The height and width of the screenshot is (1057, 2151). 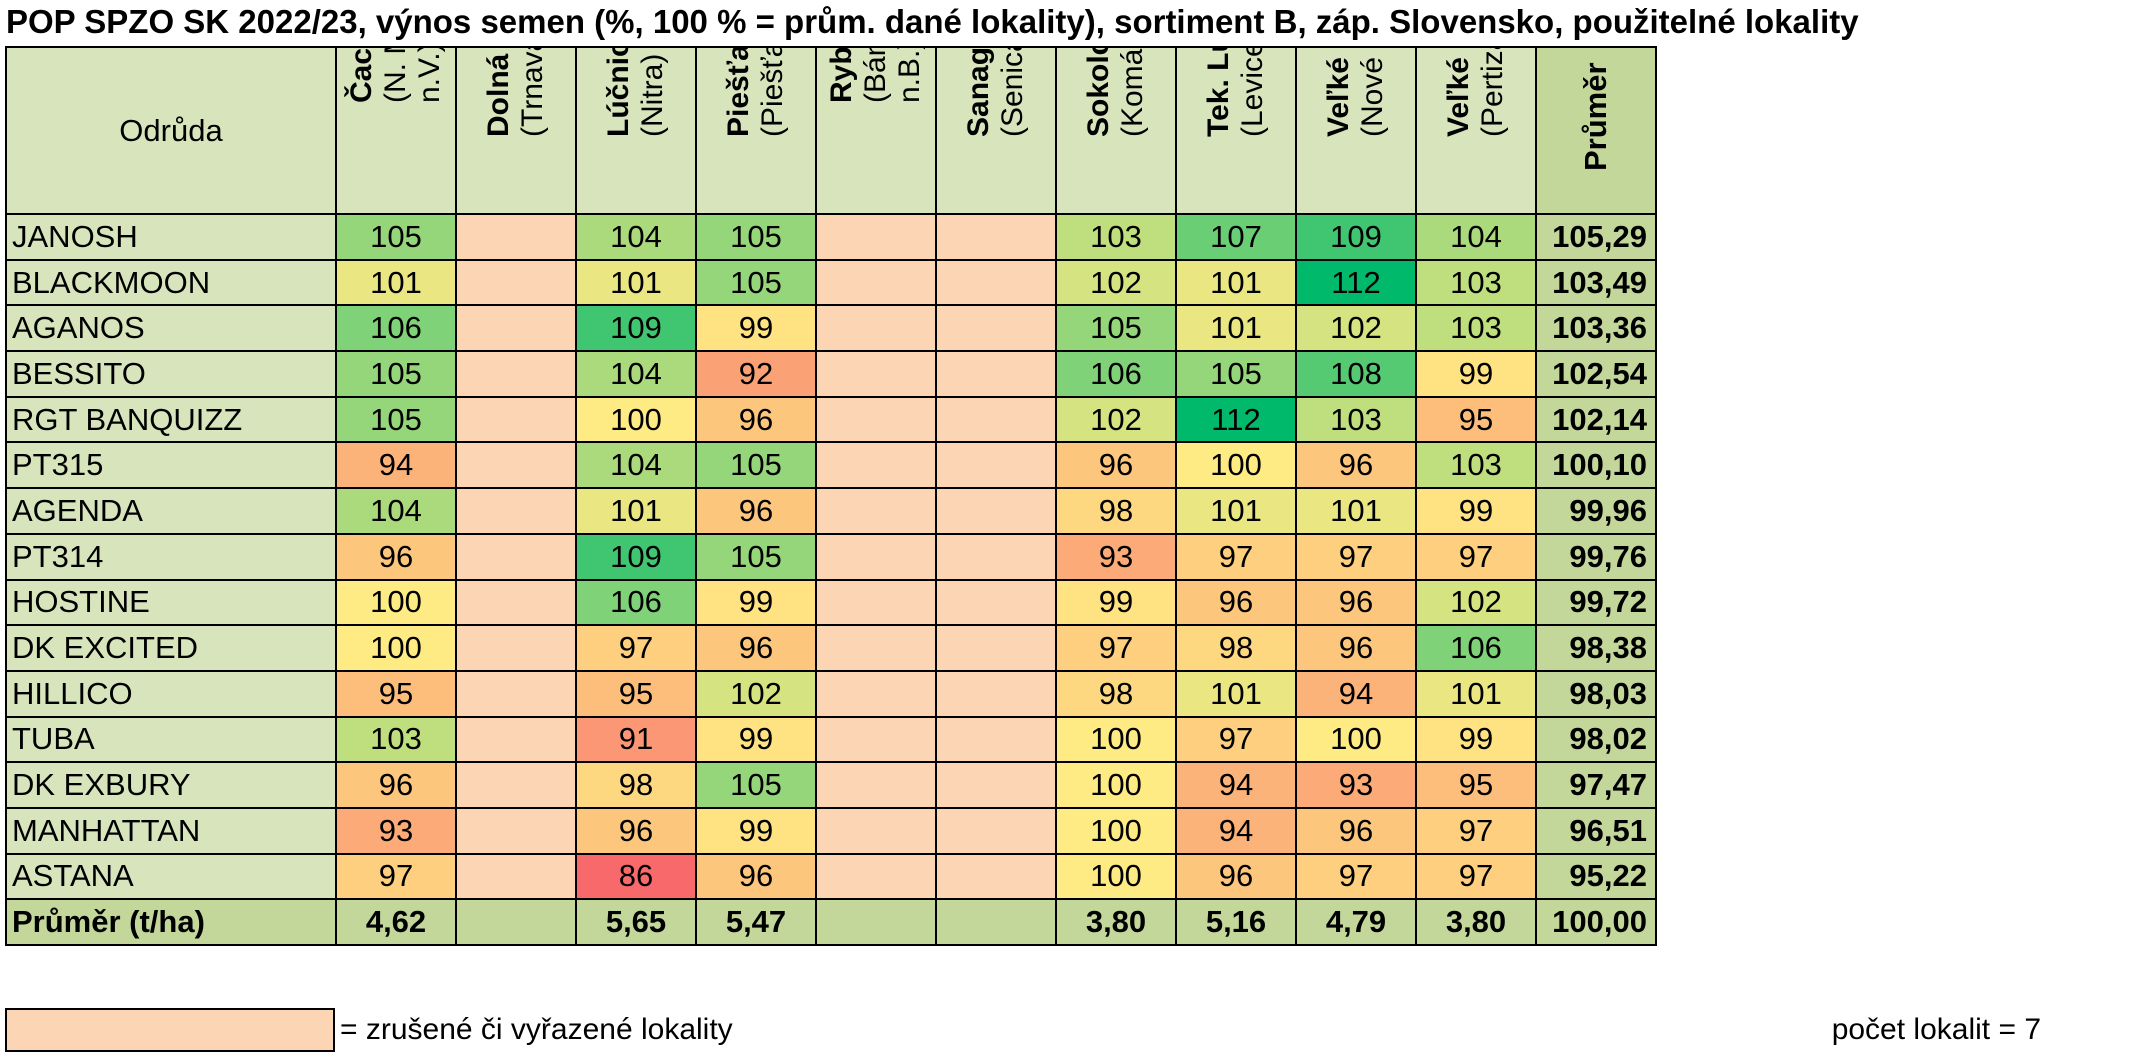 What do you see at coordinates (1492, 92) in the screenshot?
I see `location-subtitle: (Pertizánske)` at bounding box center [1492, 92].